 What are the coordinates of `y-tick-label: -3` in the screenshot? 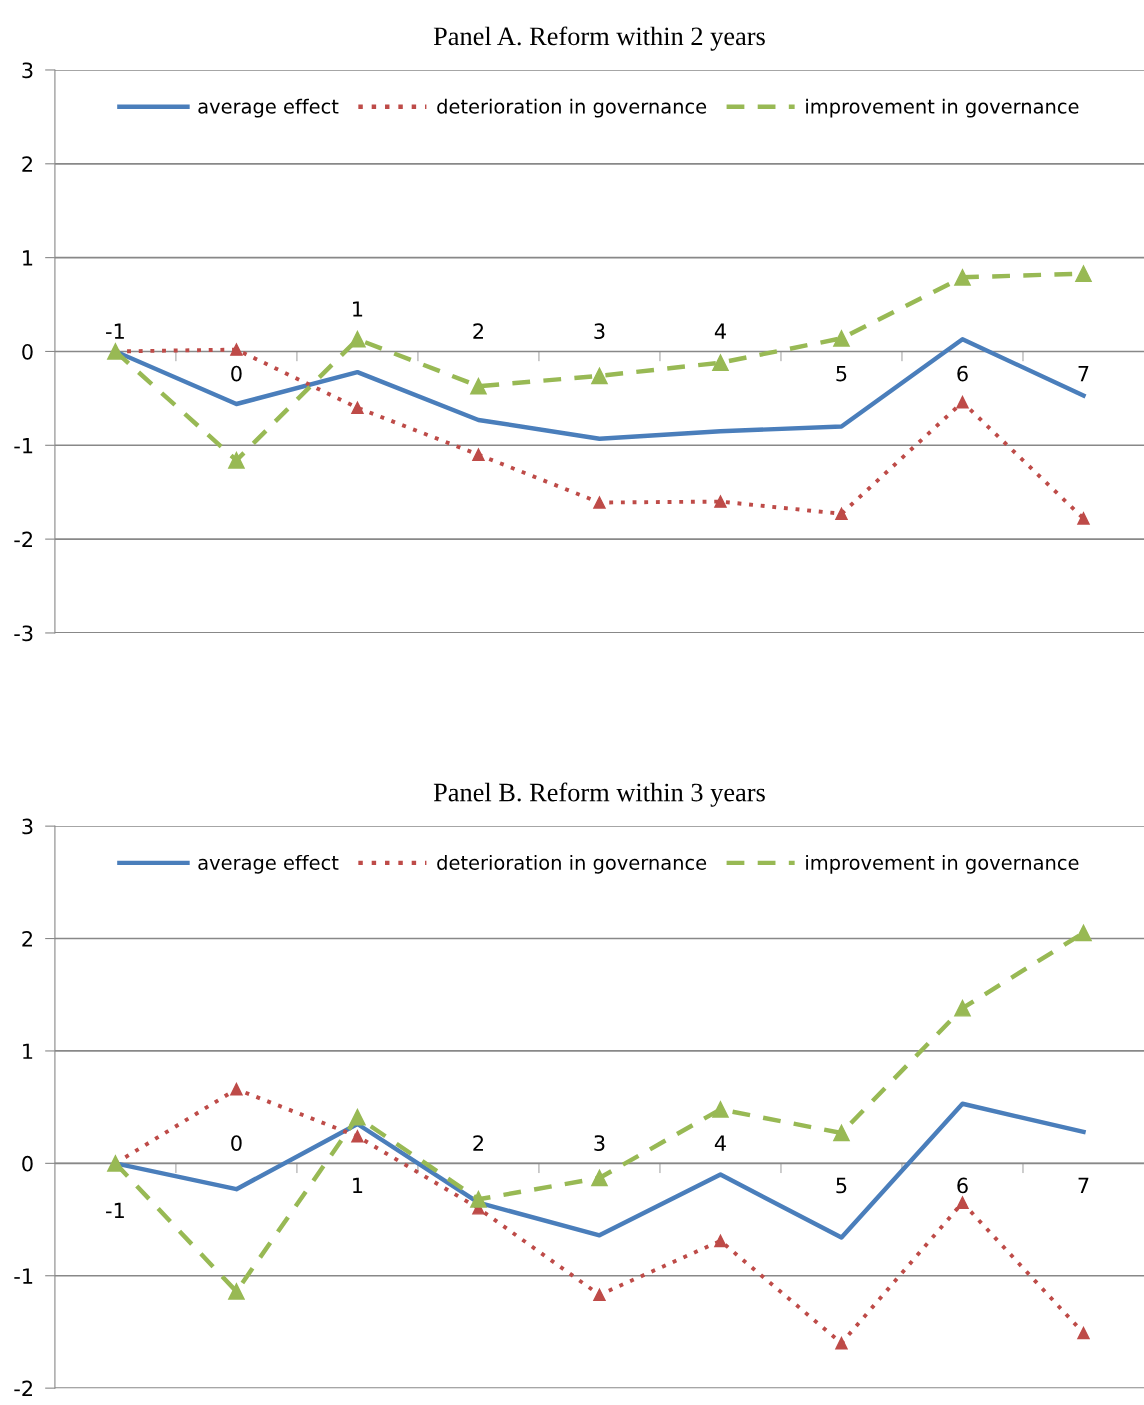 It's located at (23, 633).